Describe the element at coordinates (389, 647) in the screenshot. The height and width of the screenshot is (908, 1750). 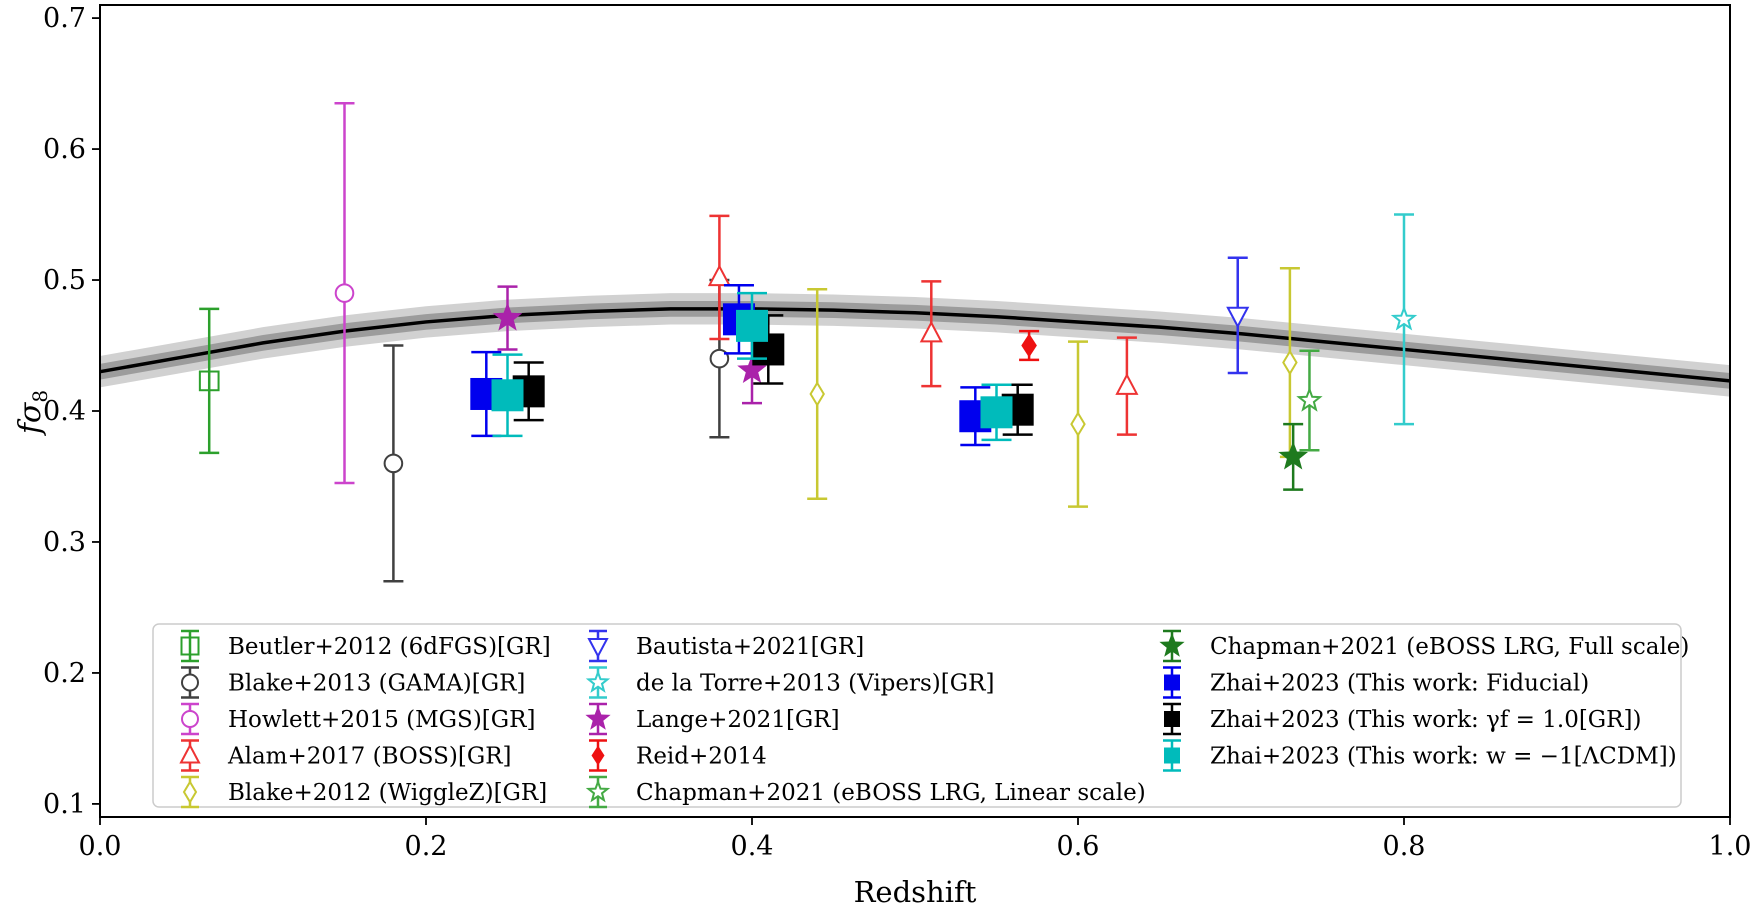
I see `legend-label: Beutler+2012 (6dFGS)[GR]` at that location.